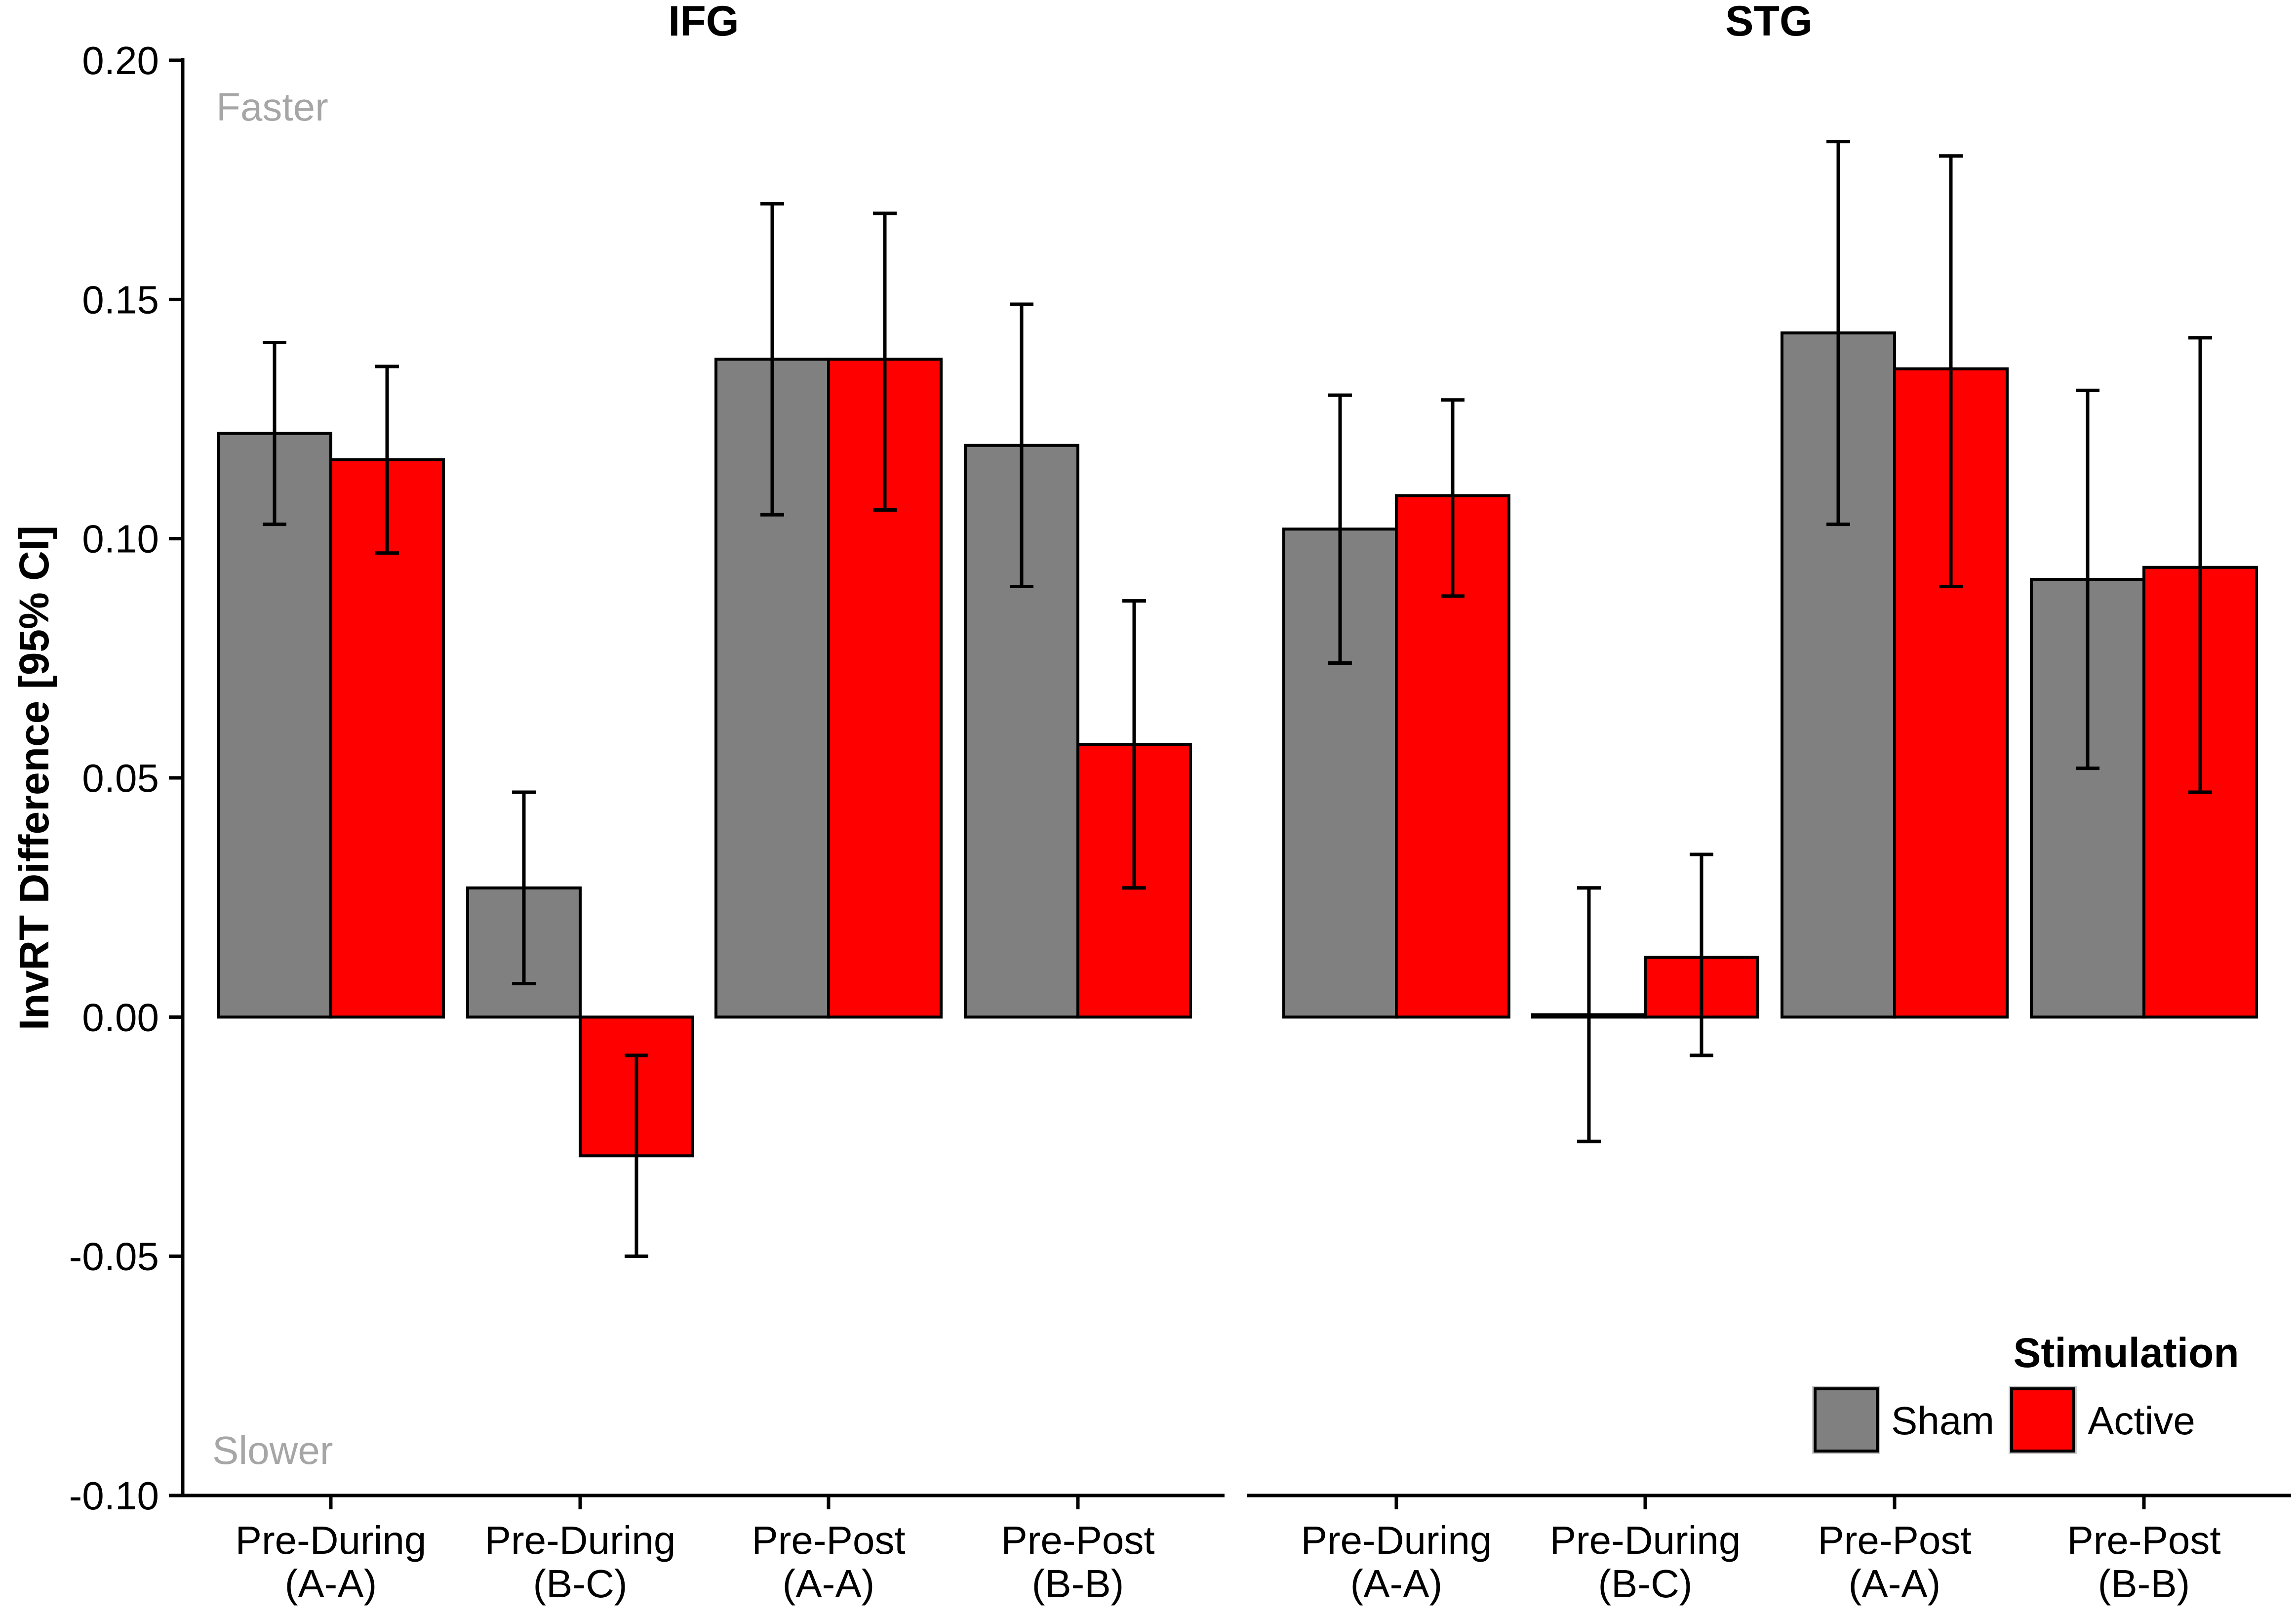  I want to click on y-tick-label: 0.20, so click(120, 60).